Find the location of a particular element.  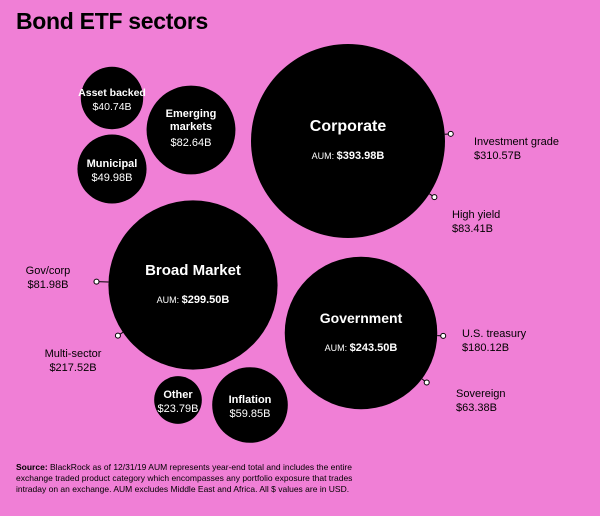

subsector-value-investment-grade: $310.57B is located at coordinates (497, 156).